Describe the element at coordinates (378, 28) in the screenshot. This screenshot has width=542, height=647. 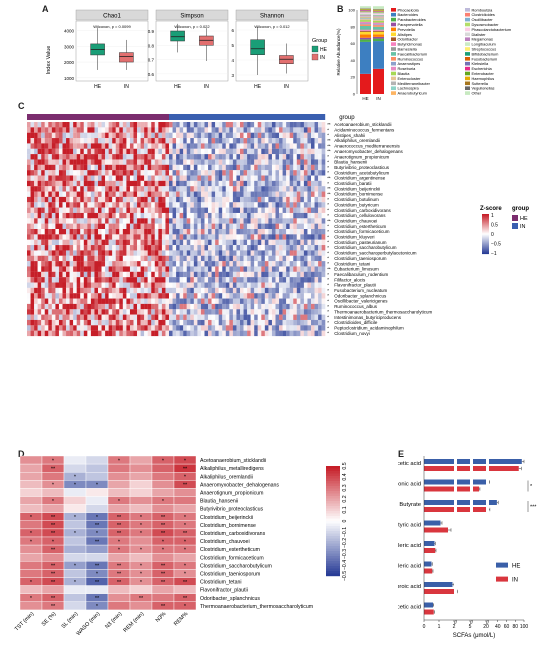
I see `stack-segment-faecalibacterium` at that location.